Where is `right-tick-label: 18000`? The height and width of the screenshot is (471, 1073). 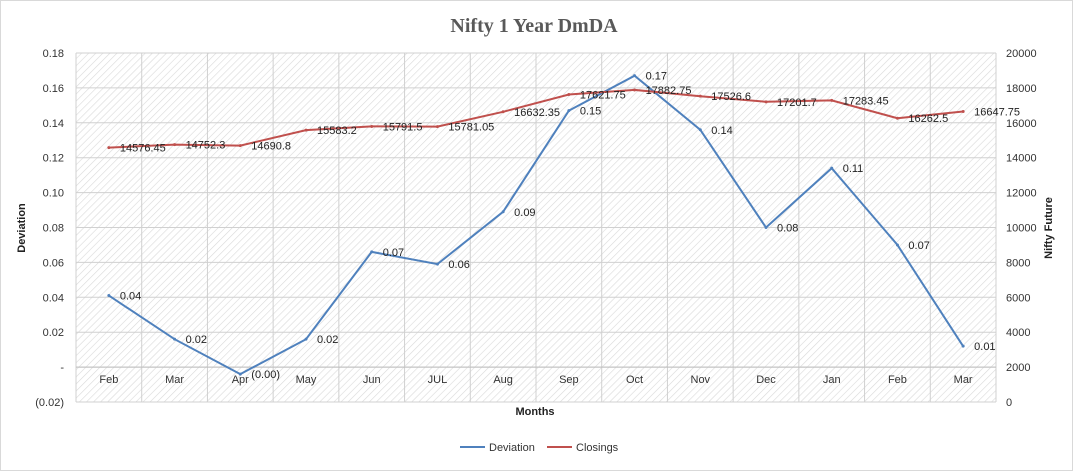 right-tick-label: 18000 is located at coordinates (1021, 89).